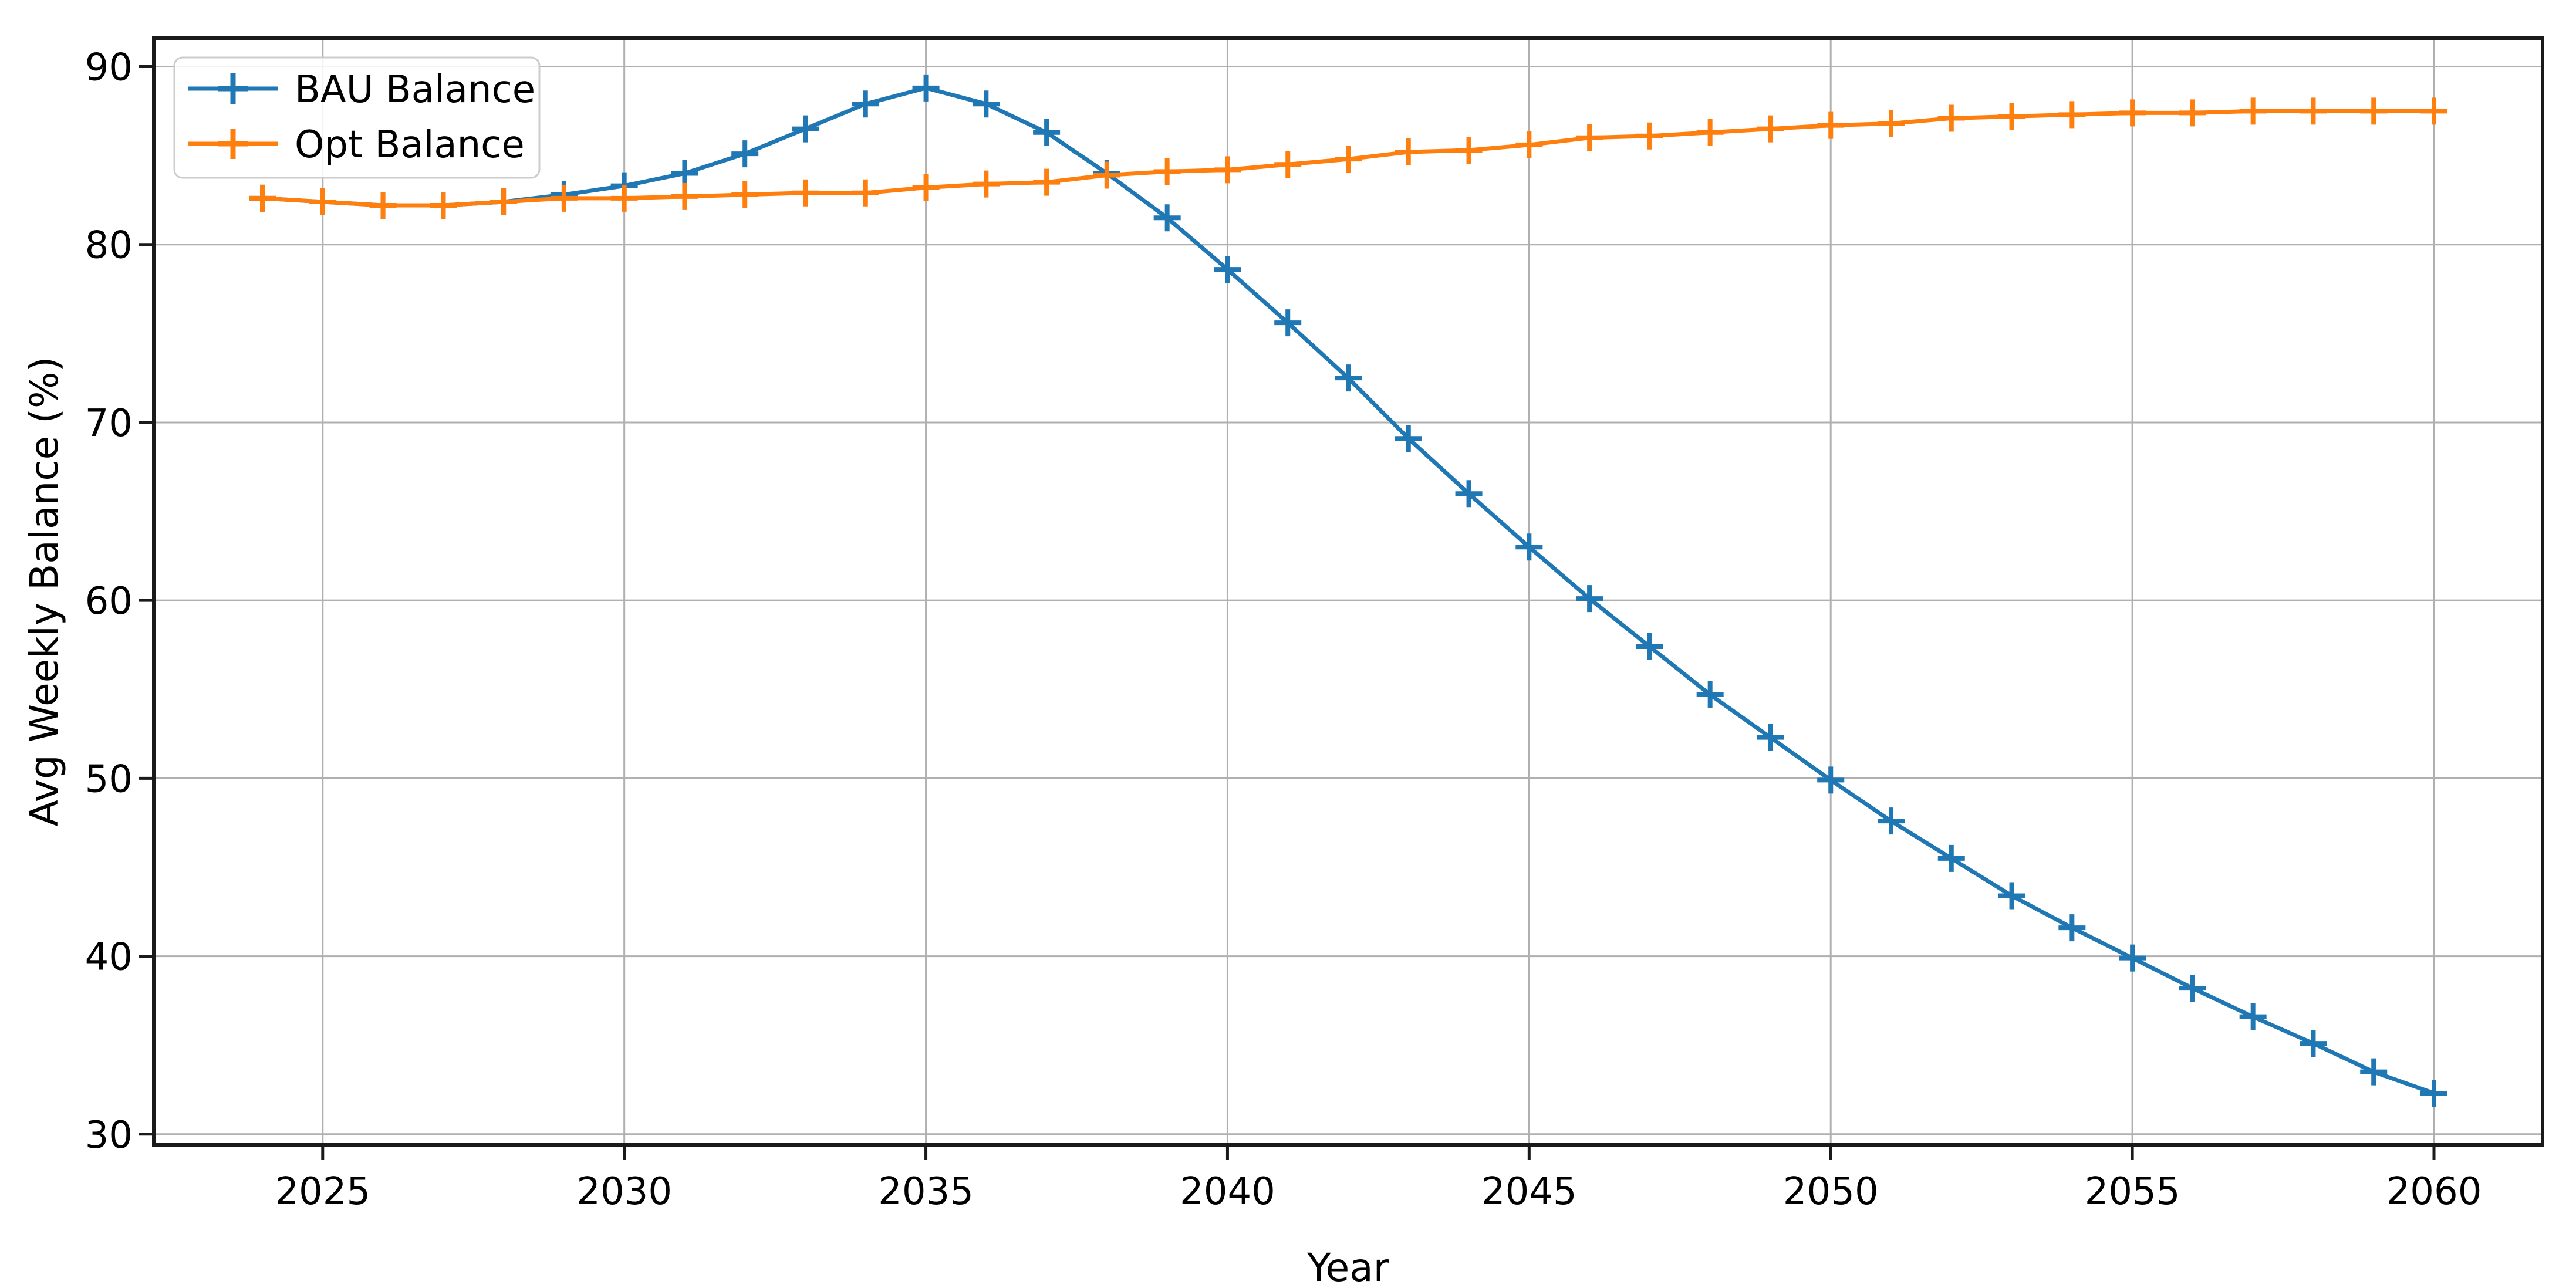 Image resolution: width=2576 pixels, height=1288 pixels. What do you see at coordinates (233, 88) in the screenshot?
I see `legend-sample-marker-bau-balance` at bounding box center [233, 88].